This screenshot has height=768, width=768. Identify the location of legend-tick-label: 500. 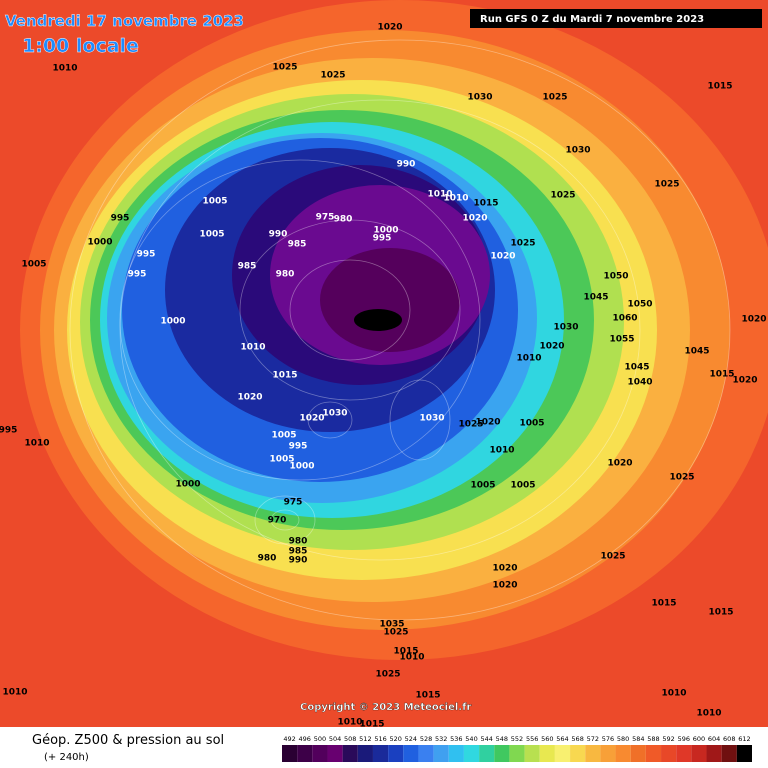
(320, 739).